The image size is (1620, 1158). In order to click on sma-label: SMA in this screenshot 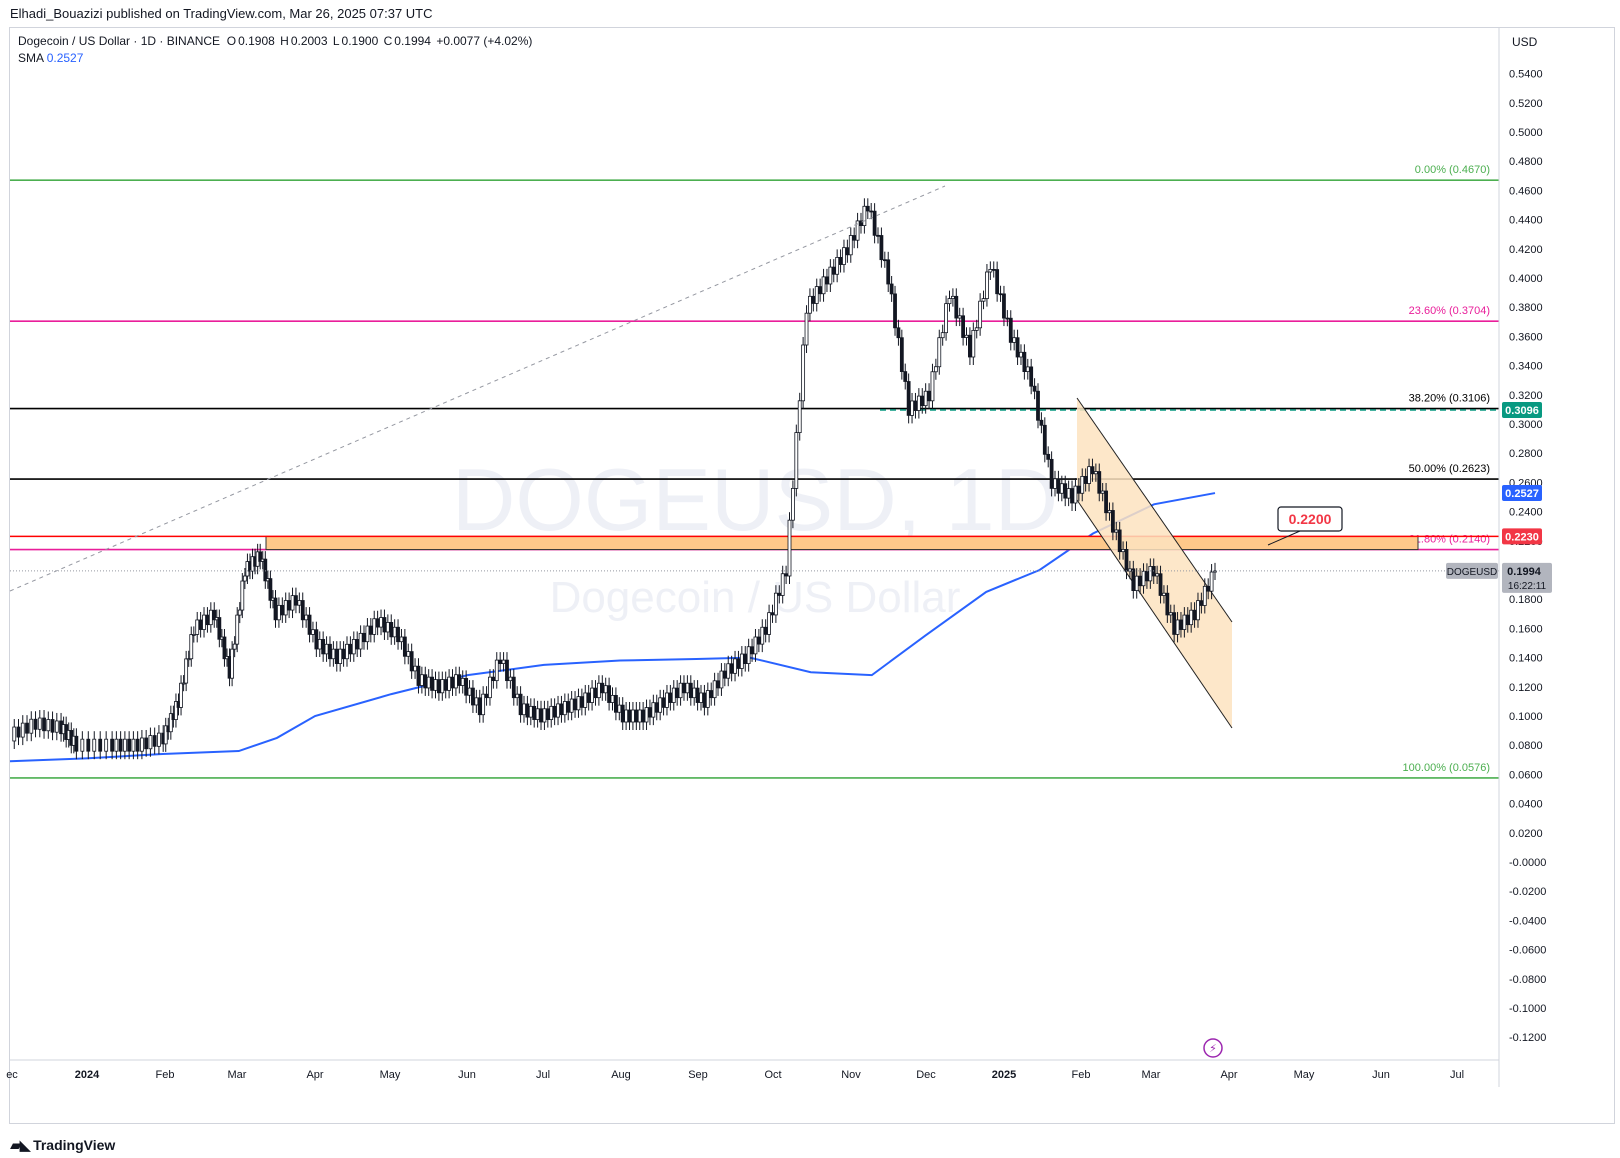, I will do `click(31, 58)`.